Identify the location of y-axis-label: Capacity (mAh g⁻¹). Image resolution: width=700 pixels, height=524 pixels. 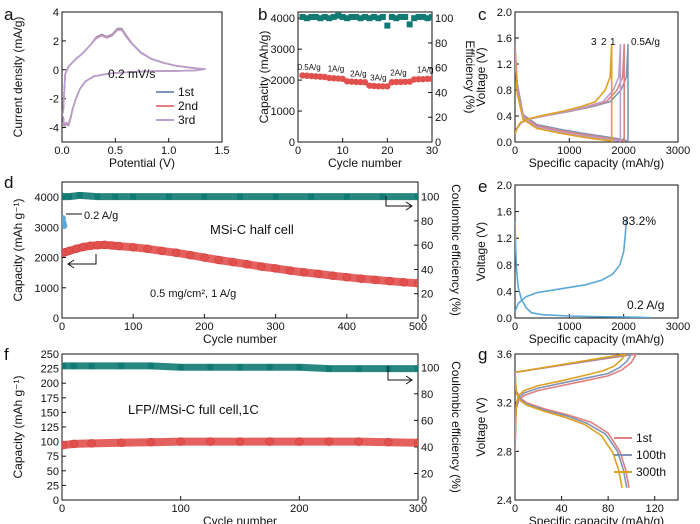
(18, 426).